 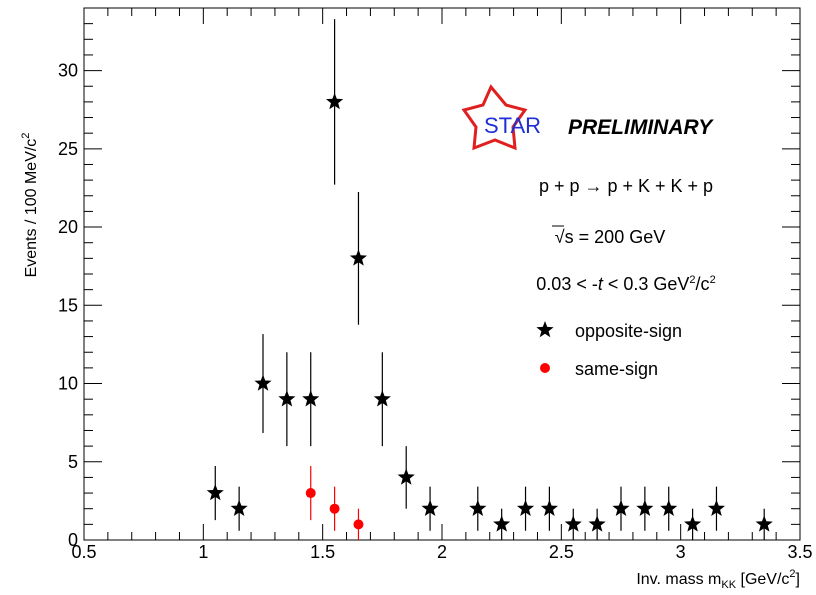 I want to click on y-tick-label: 0, so click(x=73, y=540).